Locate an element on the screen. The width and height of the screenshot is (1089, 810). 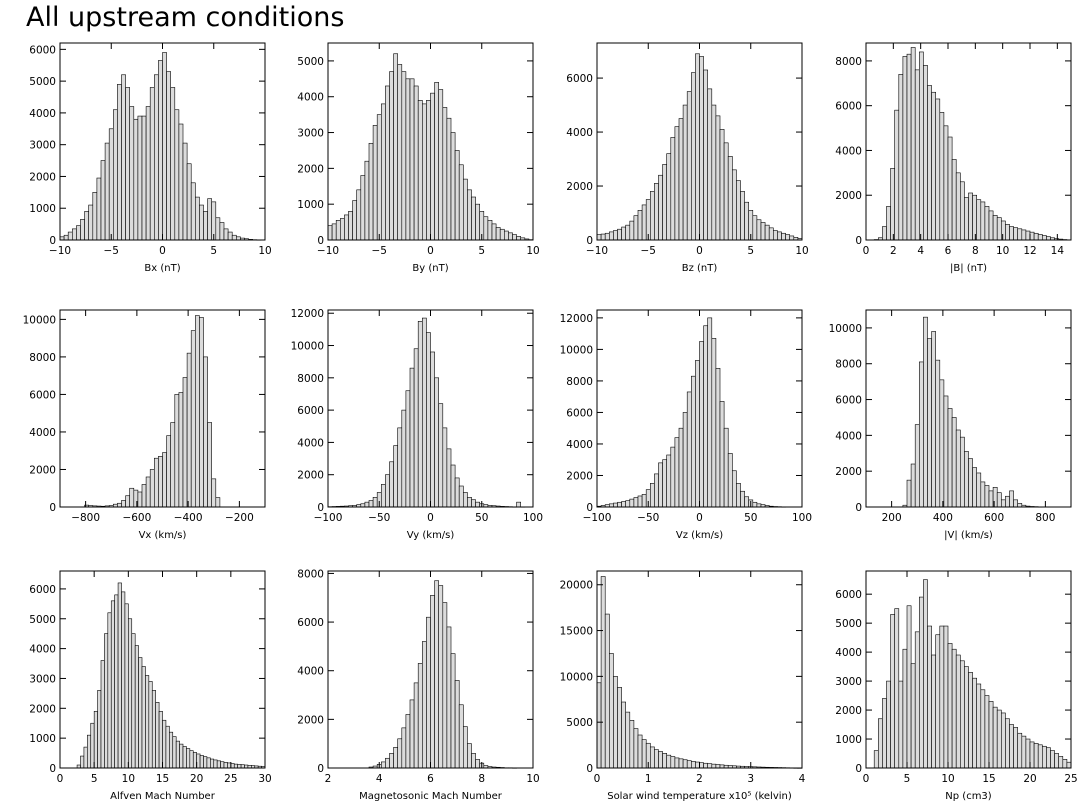
x-tick-label: 400 is located at coordinates (943, 518).